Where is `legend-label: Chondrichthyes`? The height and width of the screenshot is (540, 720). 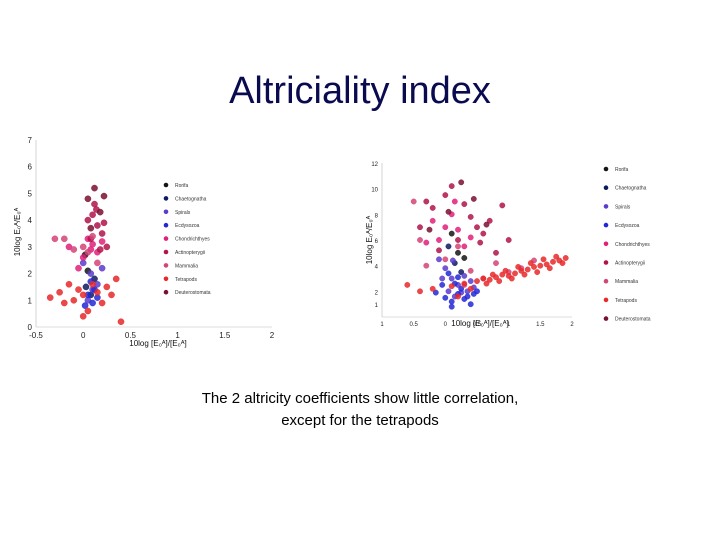 legend-label: Chondrichthyes is located at coordinates (632, 245).